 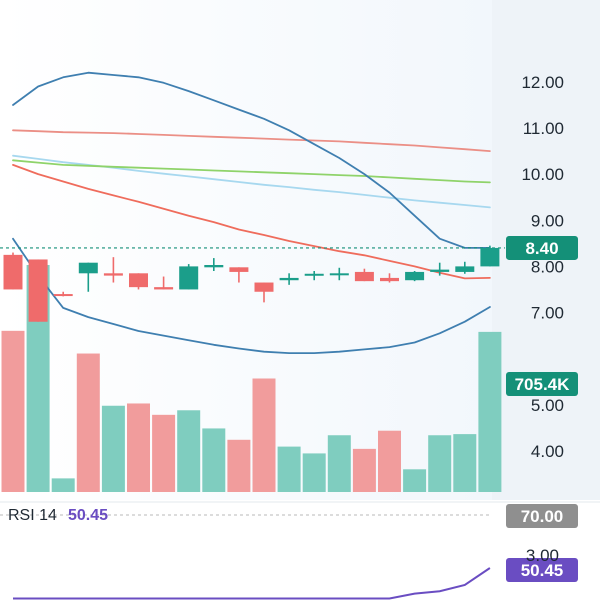 What do you see at coordinates (252, 583) in the screenshot?
I see `rsi-line` at bounding box center [252, 583].